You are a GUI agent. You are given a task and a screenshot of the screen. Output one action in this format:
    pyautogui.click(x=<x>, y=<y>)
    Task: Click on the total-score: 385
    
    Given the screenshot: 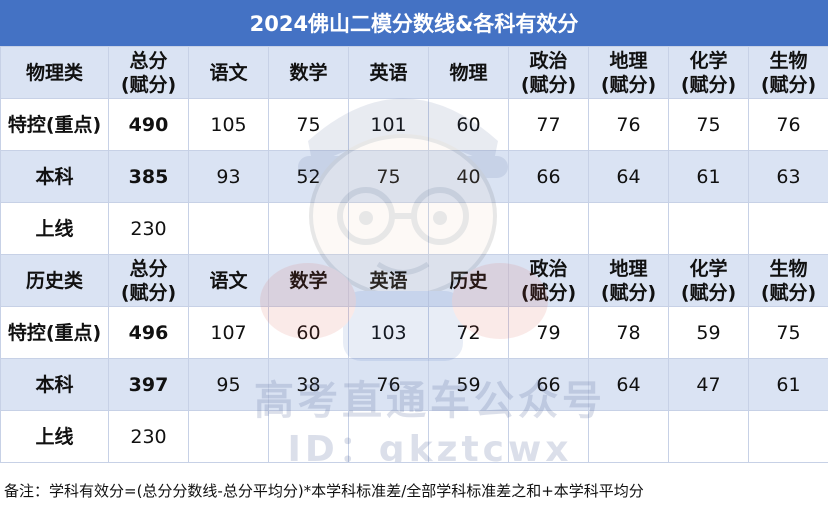 What is the action you would take?
    pyautogui.click(x=148, y=176)
    